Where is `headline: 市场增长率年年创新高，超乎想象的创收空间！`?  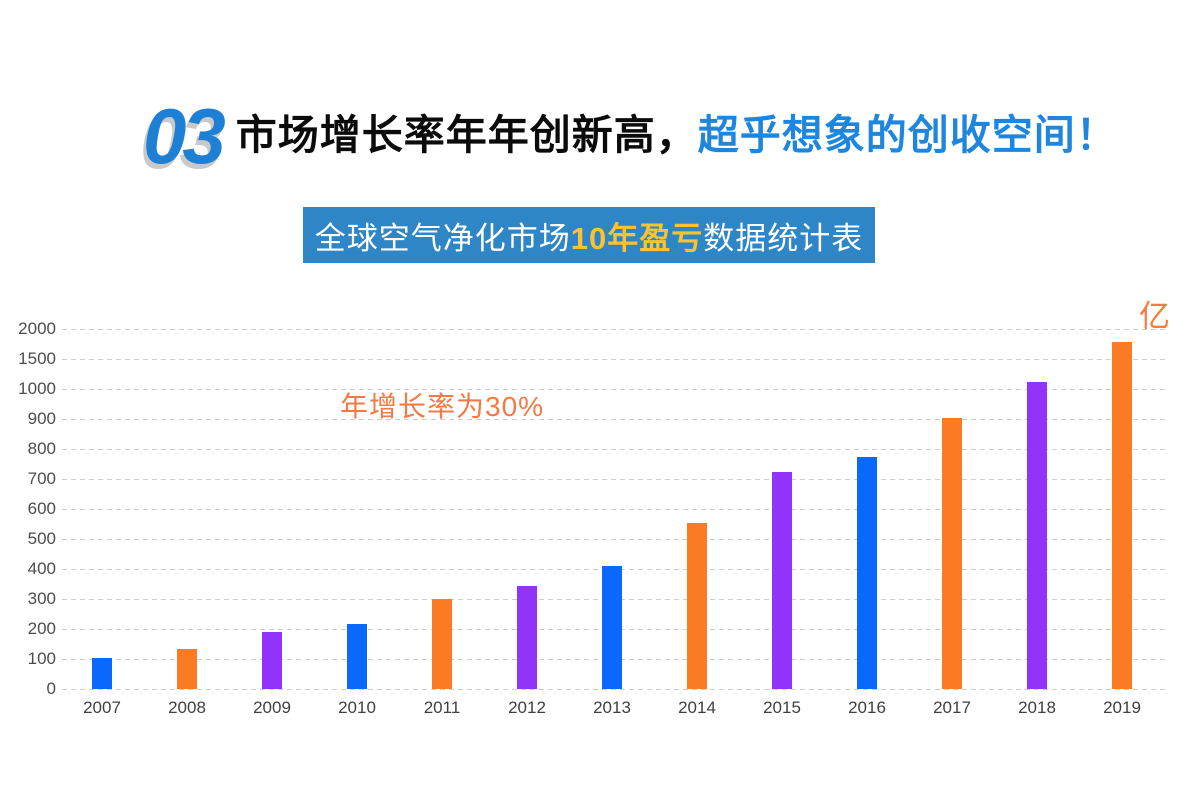 headline: 市场增长率年年创新高，超乎想象的创收空间！ is located at coordinates (677, 135).